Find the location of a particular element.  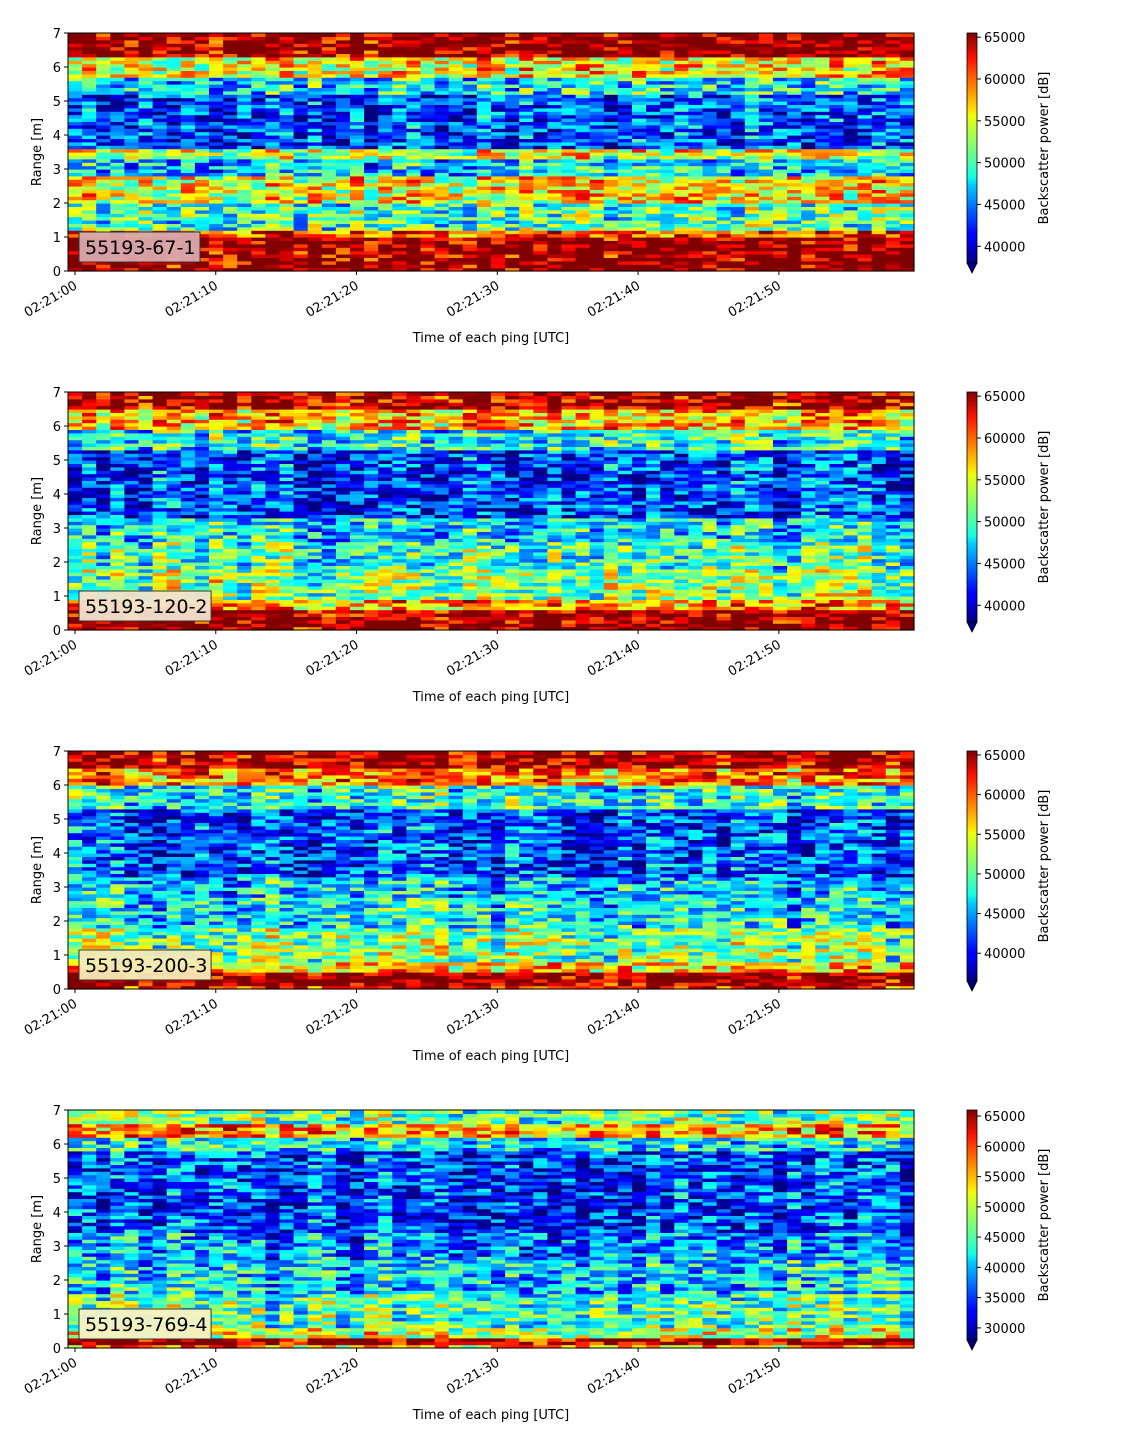

x-tick-label: 02:21:30 is located at coordinates (473, 299).